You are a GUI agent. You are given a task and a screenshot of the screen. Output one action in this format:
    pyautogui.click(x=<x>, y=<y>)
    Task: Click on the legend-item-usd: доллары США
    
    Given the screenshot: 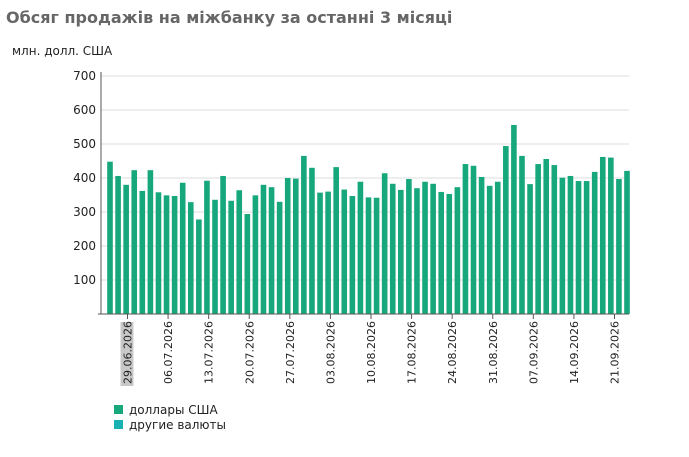 What is the action you would take?
    pyautogui.click(x=170, y=409)
    